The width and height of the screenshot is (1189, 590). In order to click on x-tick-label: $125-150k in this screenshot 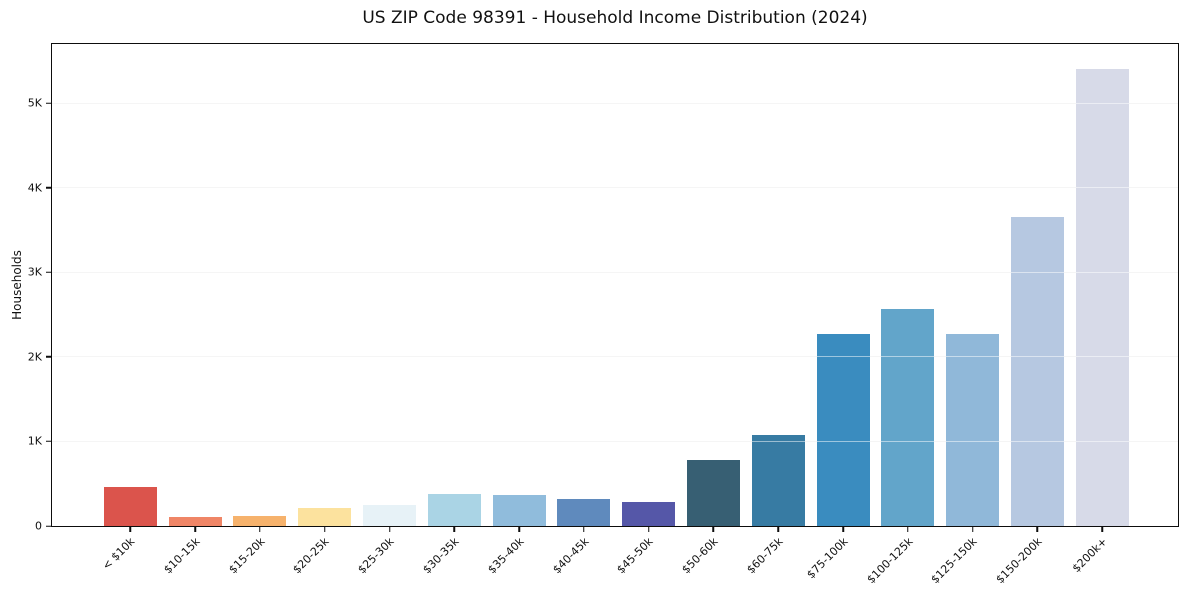, I will do `click(954, 561)`.